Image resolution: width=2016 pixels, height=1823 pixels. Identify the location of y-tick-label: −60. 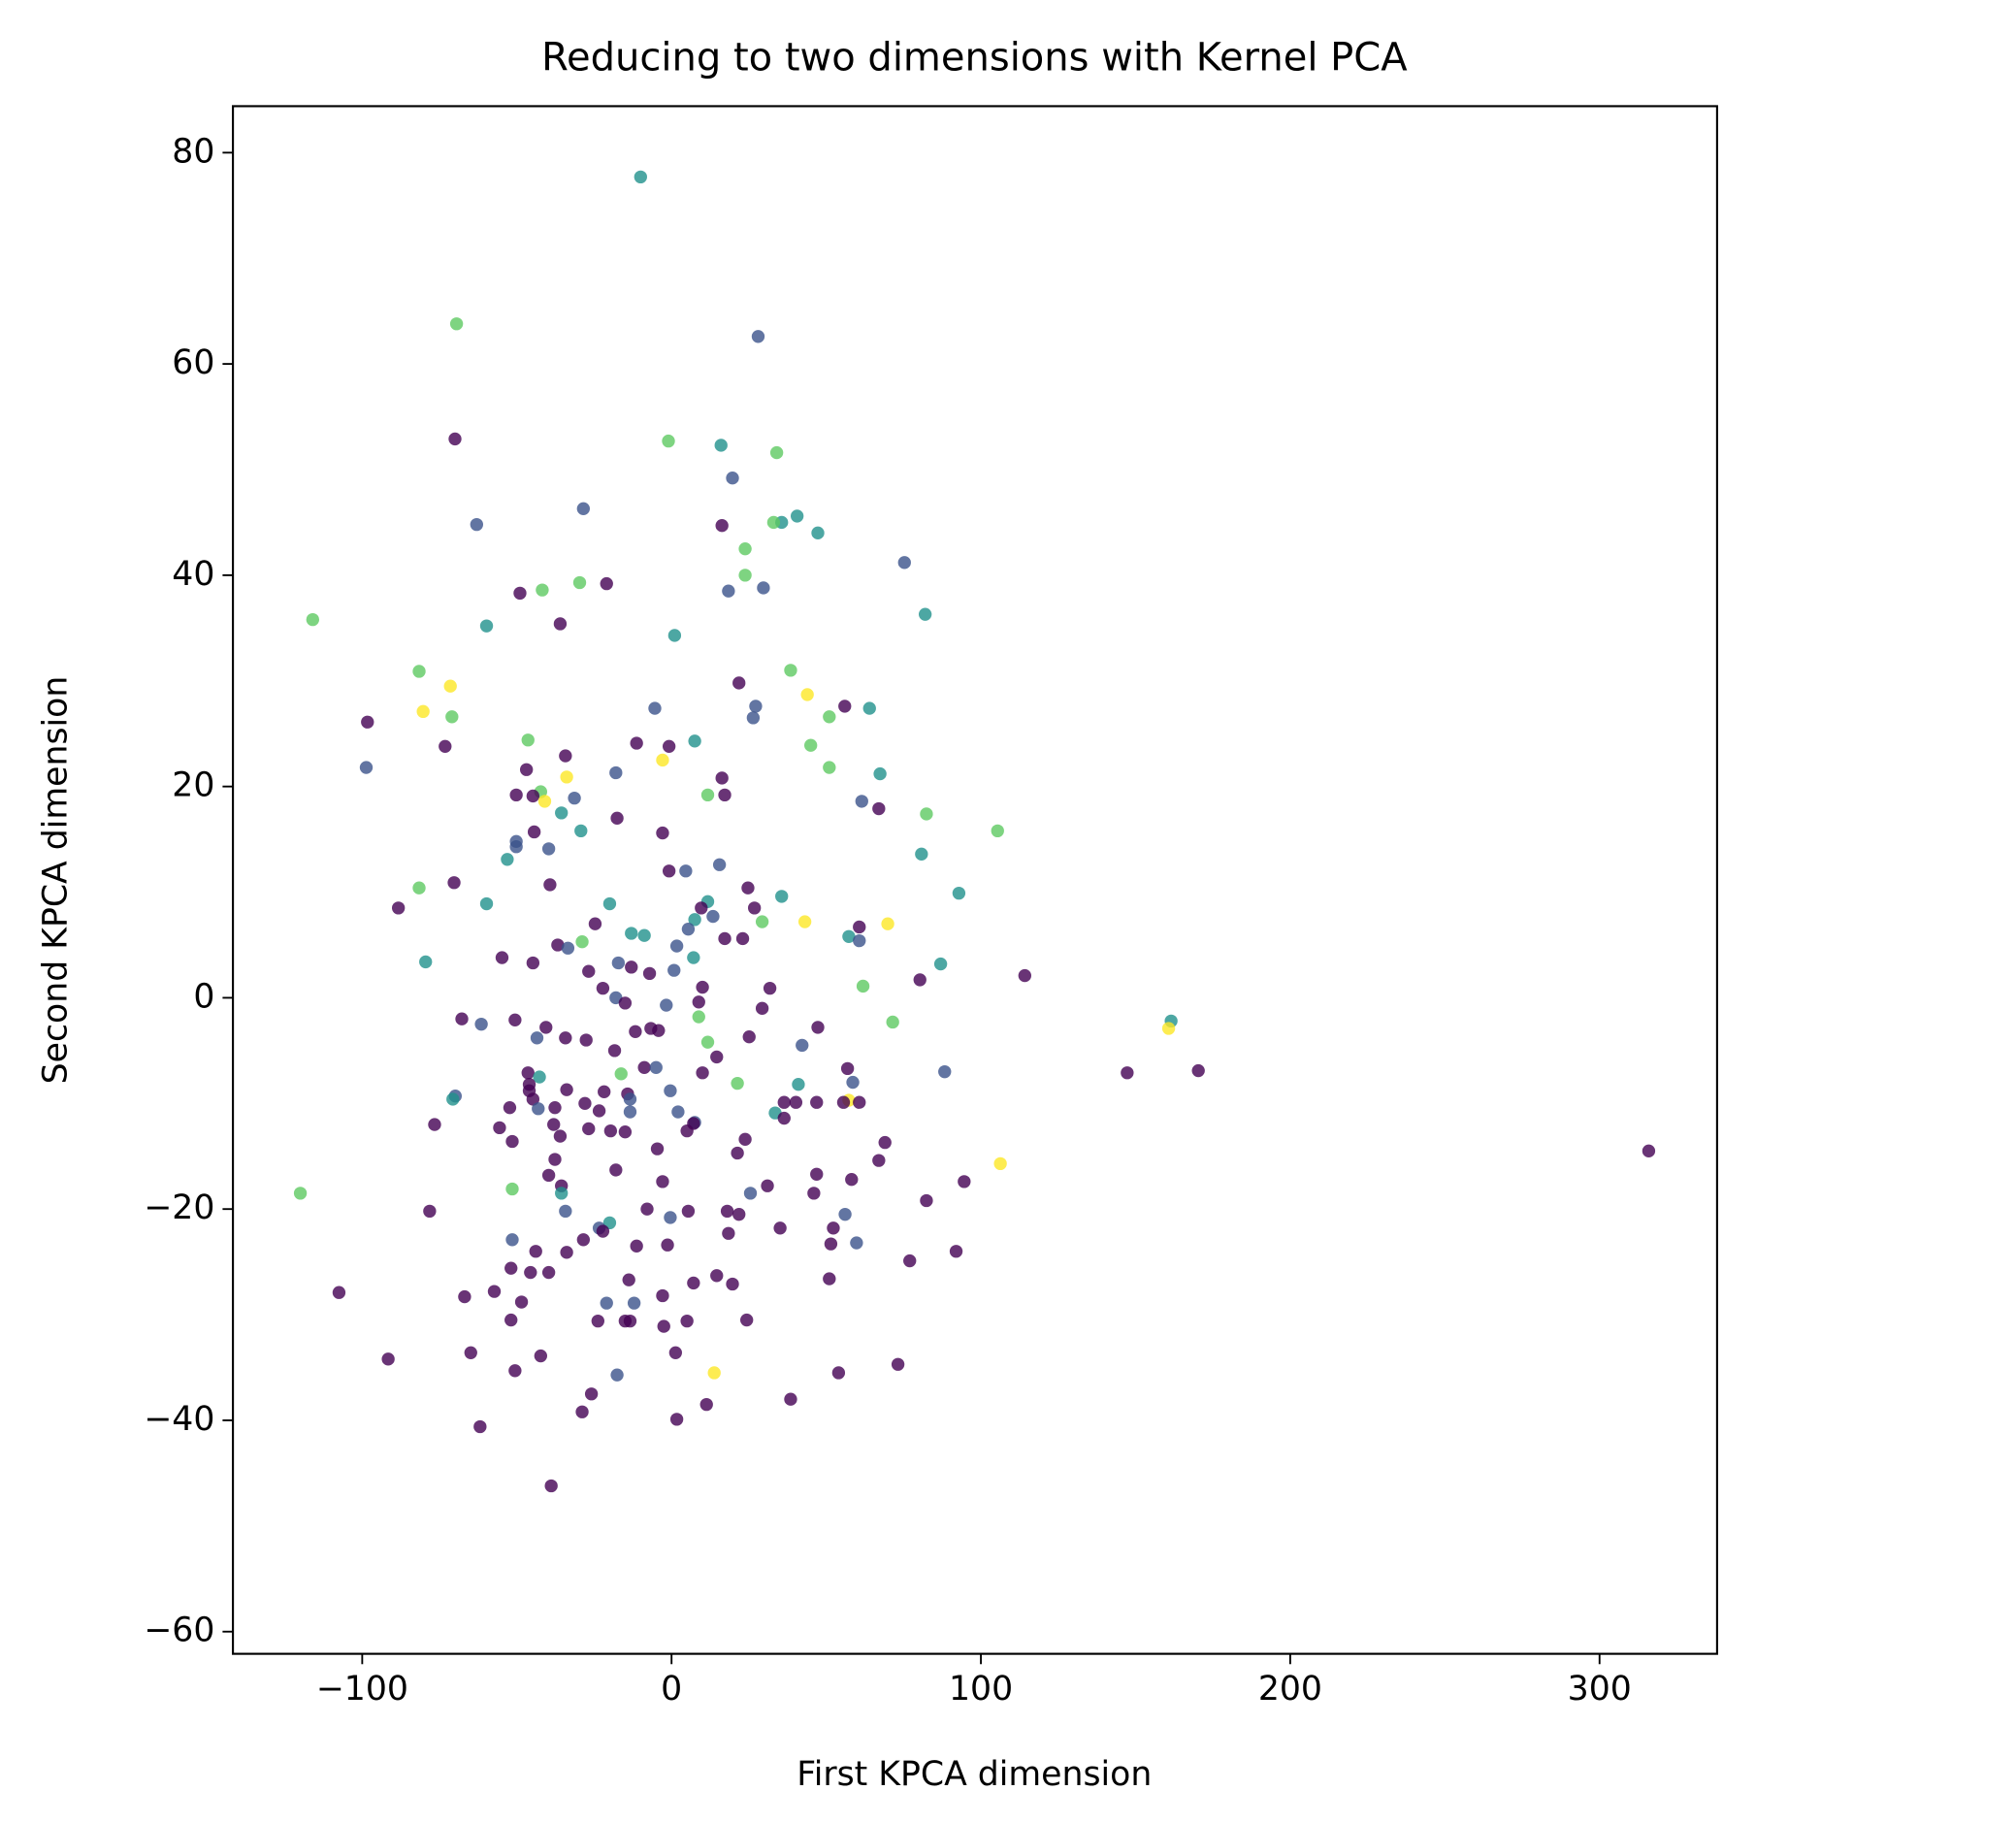
(179, 1630).